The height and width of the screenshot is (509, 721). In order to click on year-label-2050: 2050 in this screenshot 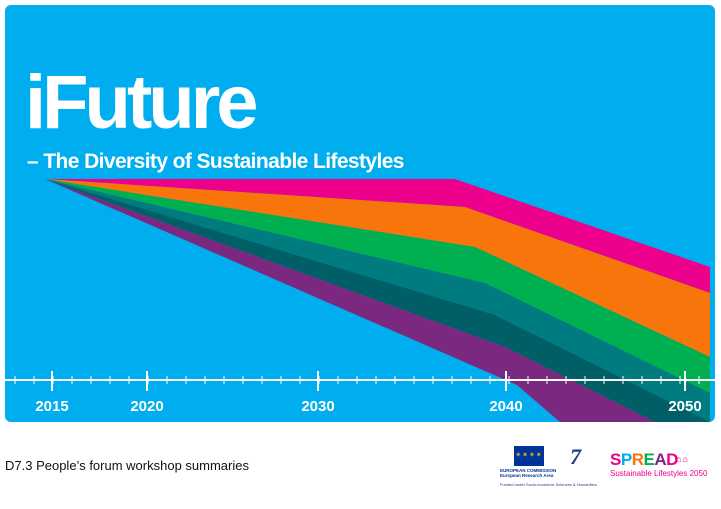, I will do `click(685, 406)`.